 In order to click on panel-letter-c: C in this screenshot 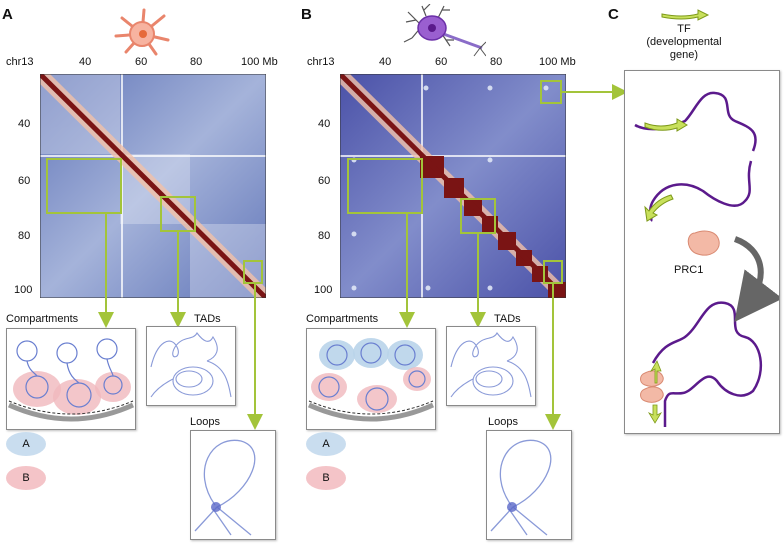, I will do `click(613, 14)`.